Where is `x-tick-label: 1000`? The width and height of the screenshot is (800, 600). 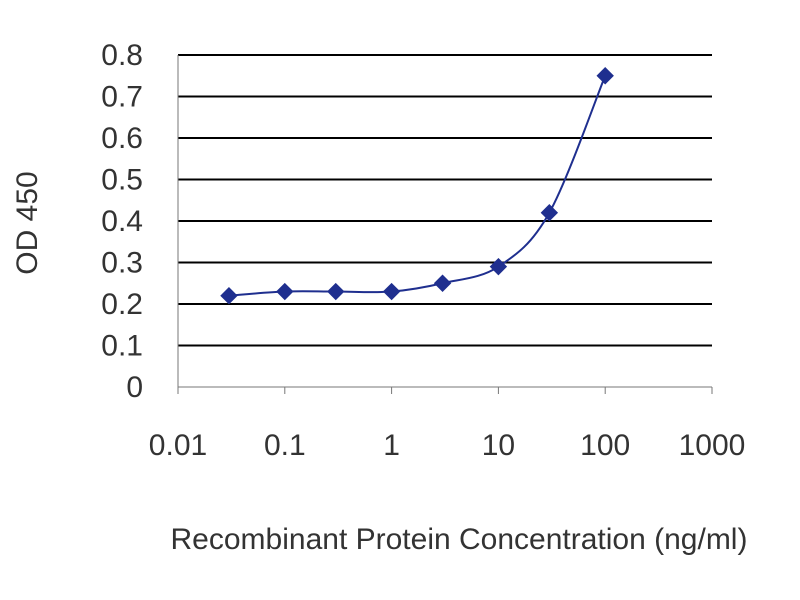
x-tick-label: 1000 is located at coordinates (712, 445).